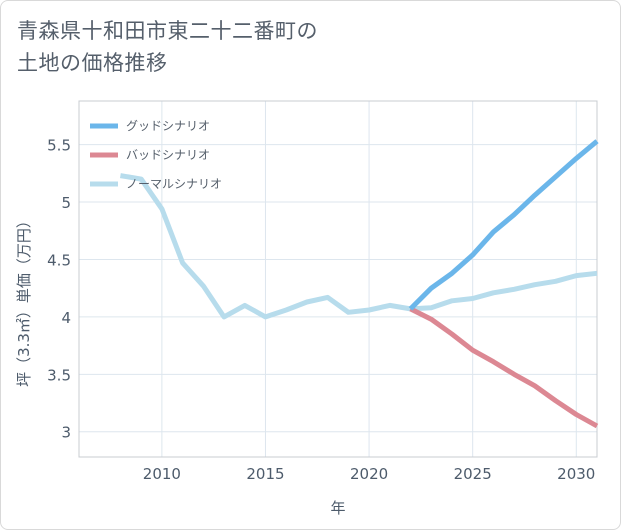 The width and height of the screenshot is (621, 530). I want to click on y-tick-label: 5.5, so click(59, 146).